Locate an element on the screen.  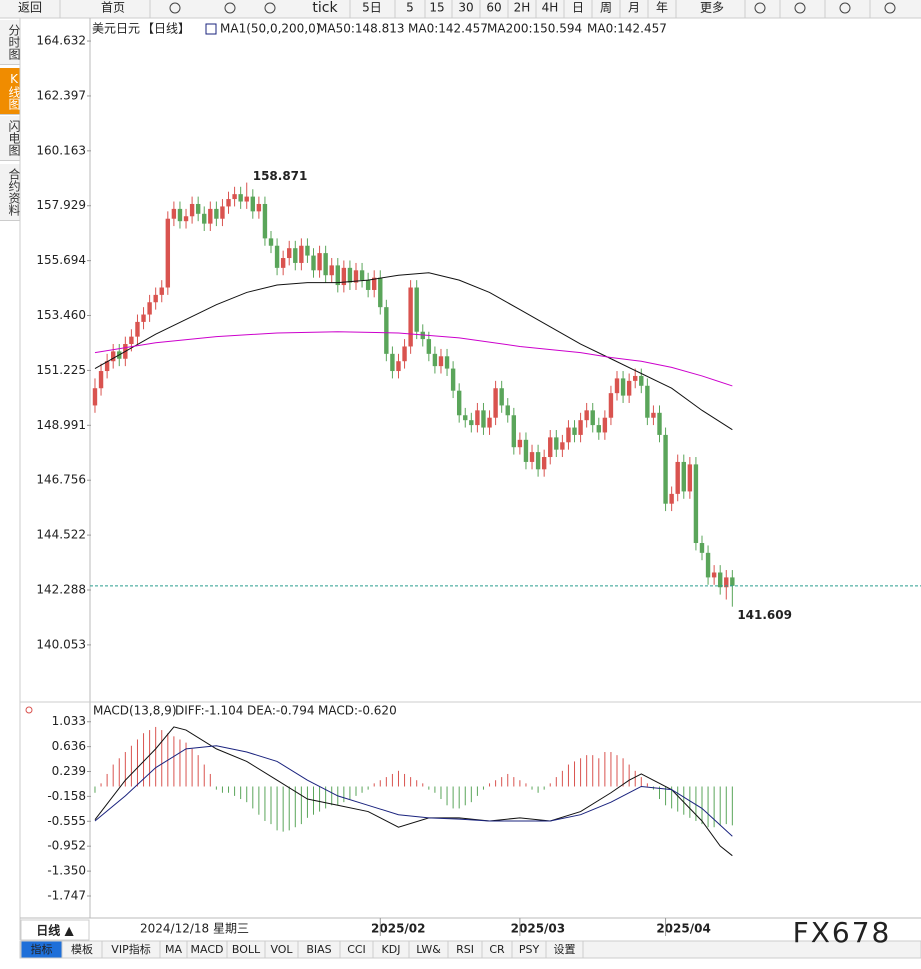
y-tick-label: 0.239 is located at coordinates (69, 771).